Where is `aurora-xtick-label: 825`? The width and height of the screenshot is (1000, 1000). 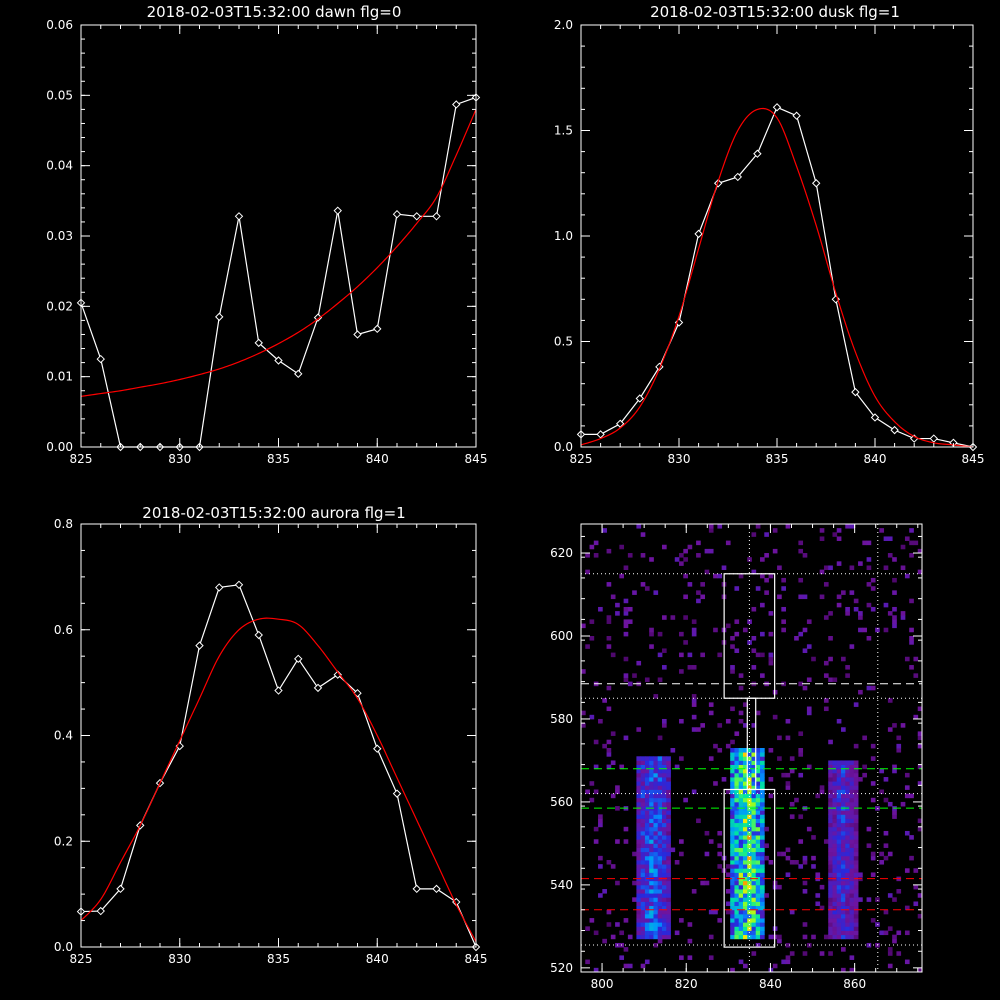 aurora-xtick-label: 825 is located at coordinates (81, 959).